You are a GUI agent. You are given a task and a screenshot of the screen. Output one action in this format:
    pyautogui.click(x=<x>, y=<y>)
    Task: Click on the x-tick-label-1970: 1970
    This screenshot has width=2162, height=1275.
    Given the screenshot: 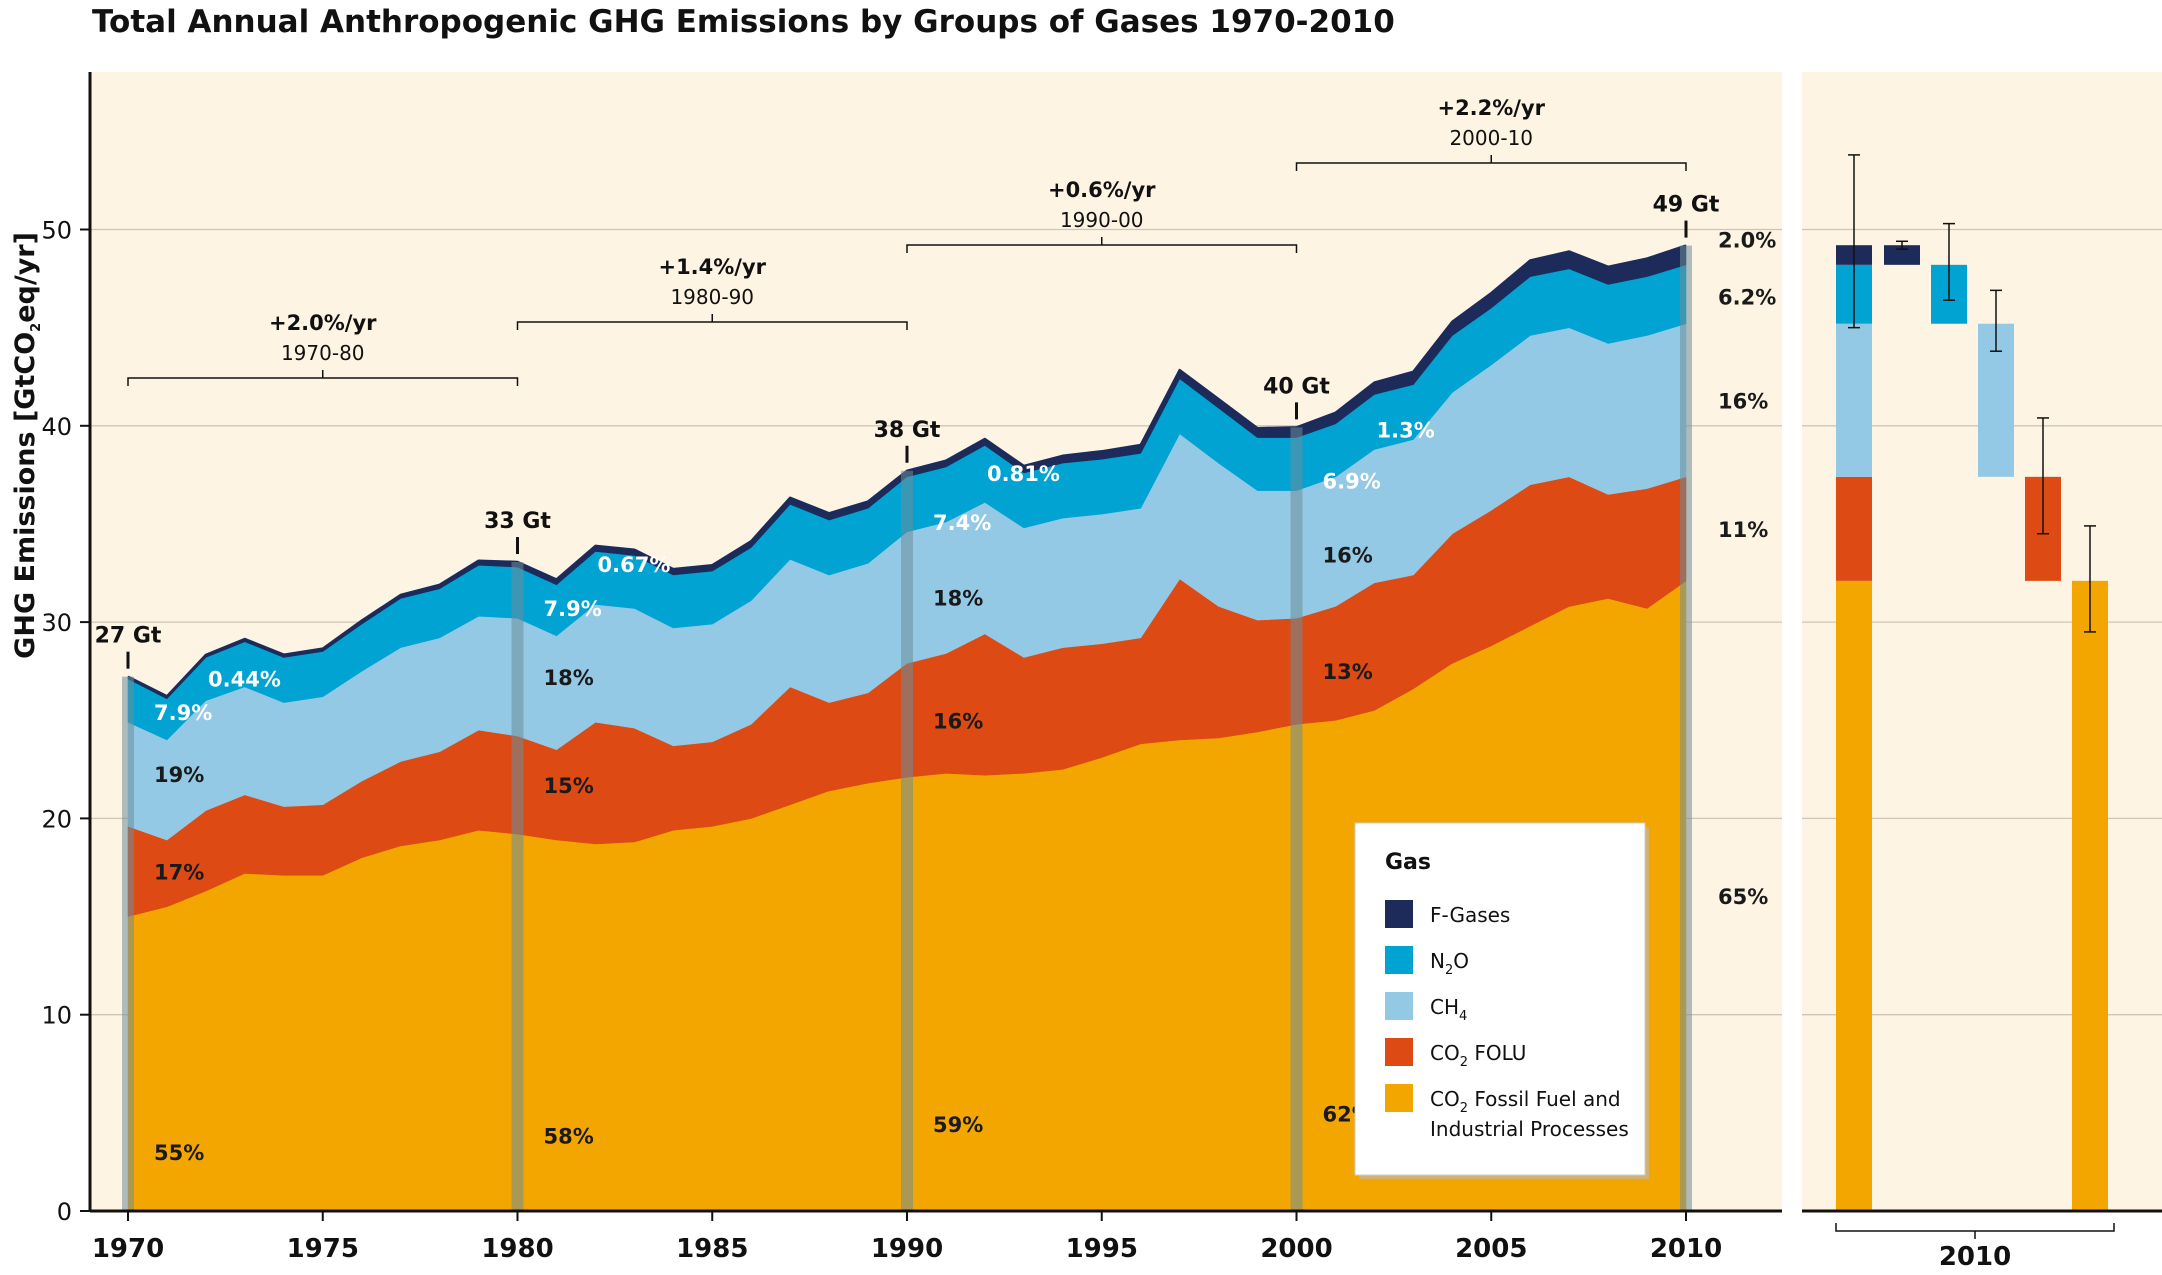 What is the action you would take?
    pyautogui.click(x=128, y=1249)
    